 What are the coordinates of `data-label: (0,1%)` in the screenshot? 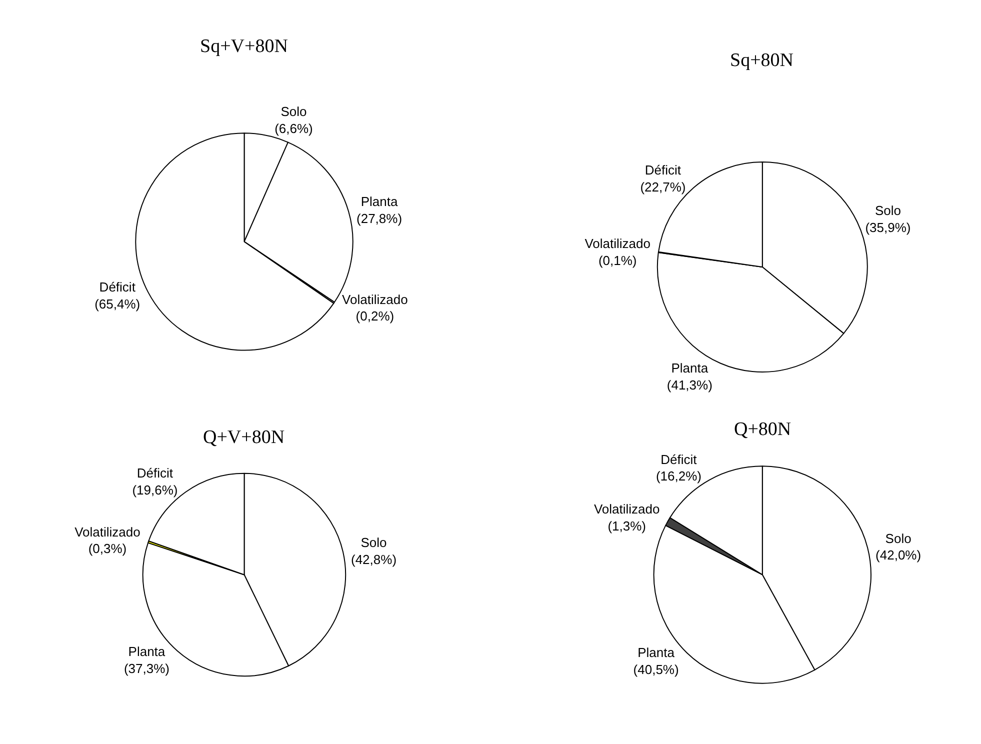 It's located at (617, 260).